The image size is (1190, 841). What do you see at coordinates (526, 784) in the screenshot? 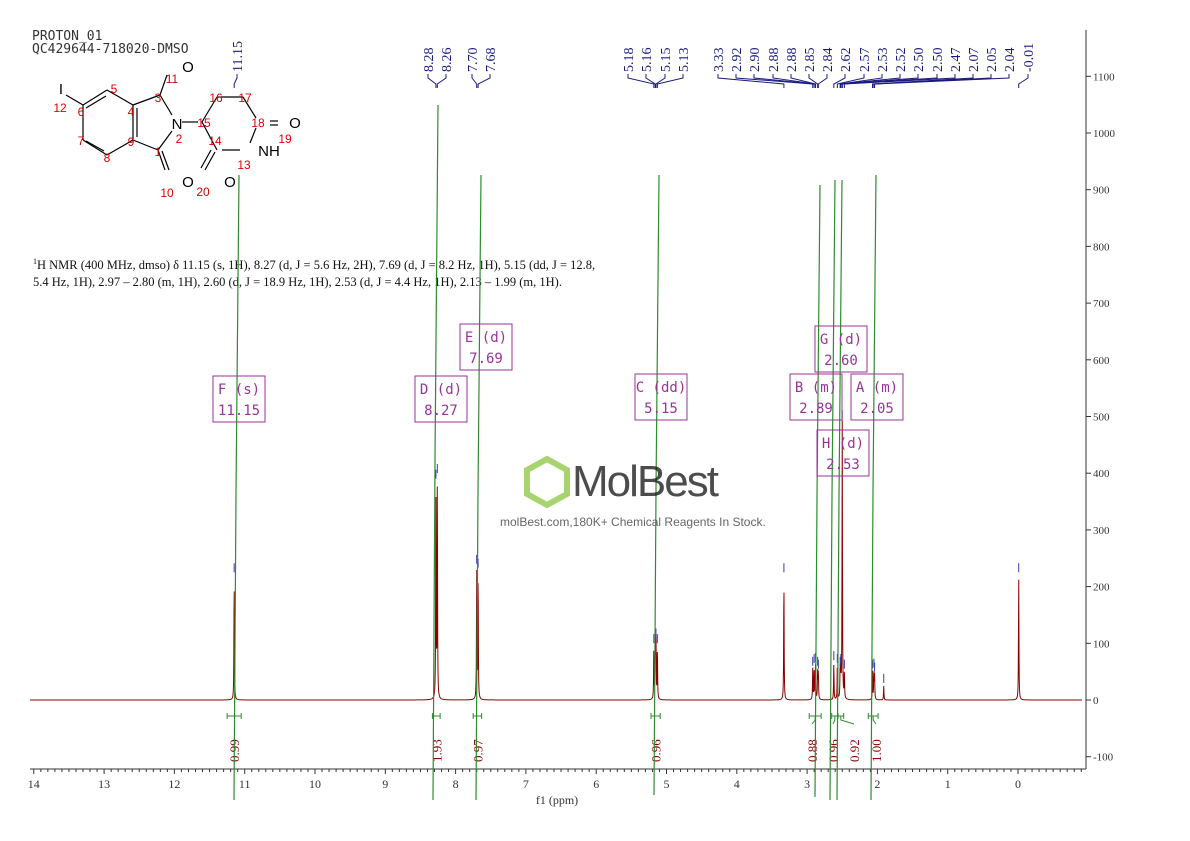
I see `x-tick-label: 7` at bounding box center [526, 784].